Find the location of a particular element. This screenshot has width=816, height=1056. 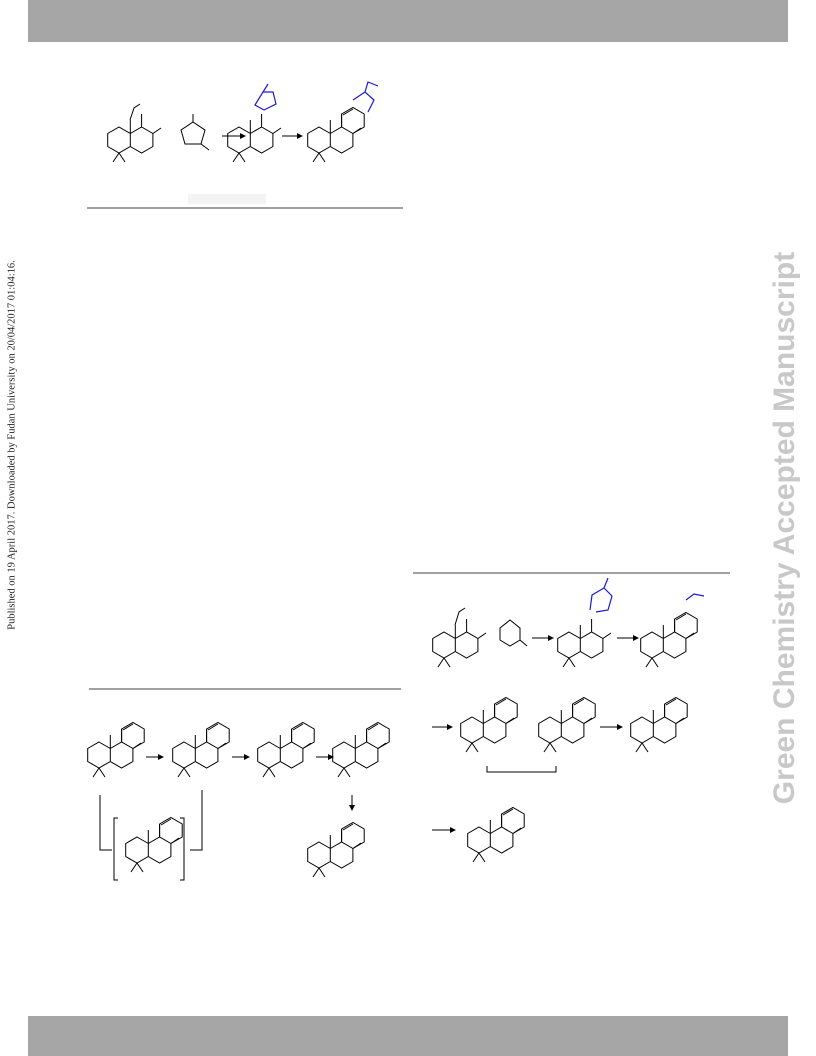

header-bar is located at coordinates (408, 21).